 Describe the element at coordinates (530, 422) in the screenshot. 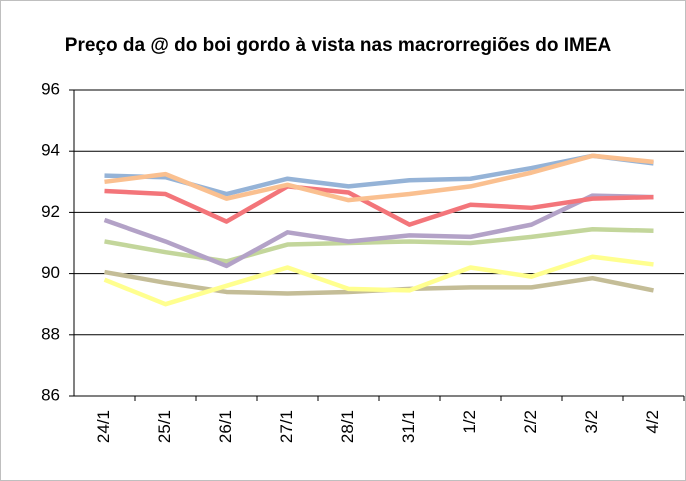

I see `x-tick-label: 2/2` at that location.